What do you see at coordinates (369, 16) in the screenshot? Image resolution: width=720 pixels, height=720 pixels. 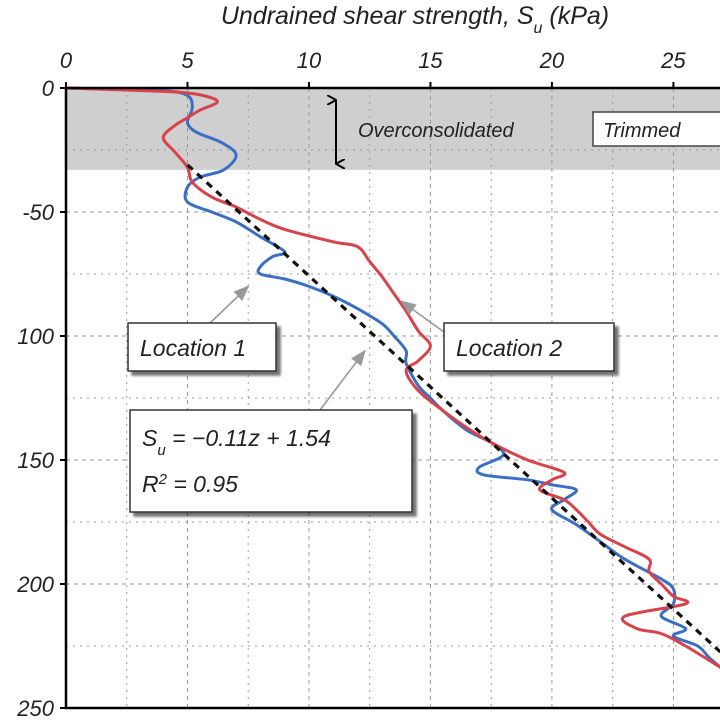 I see `x-axis-title-main: Undrained shear strength,` at bounding box center [369, 16].